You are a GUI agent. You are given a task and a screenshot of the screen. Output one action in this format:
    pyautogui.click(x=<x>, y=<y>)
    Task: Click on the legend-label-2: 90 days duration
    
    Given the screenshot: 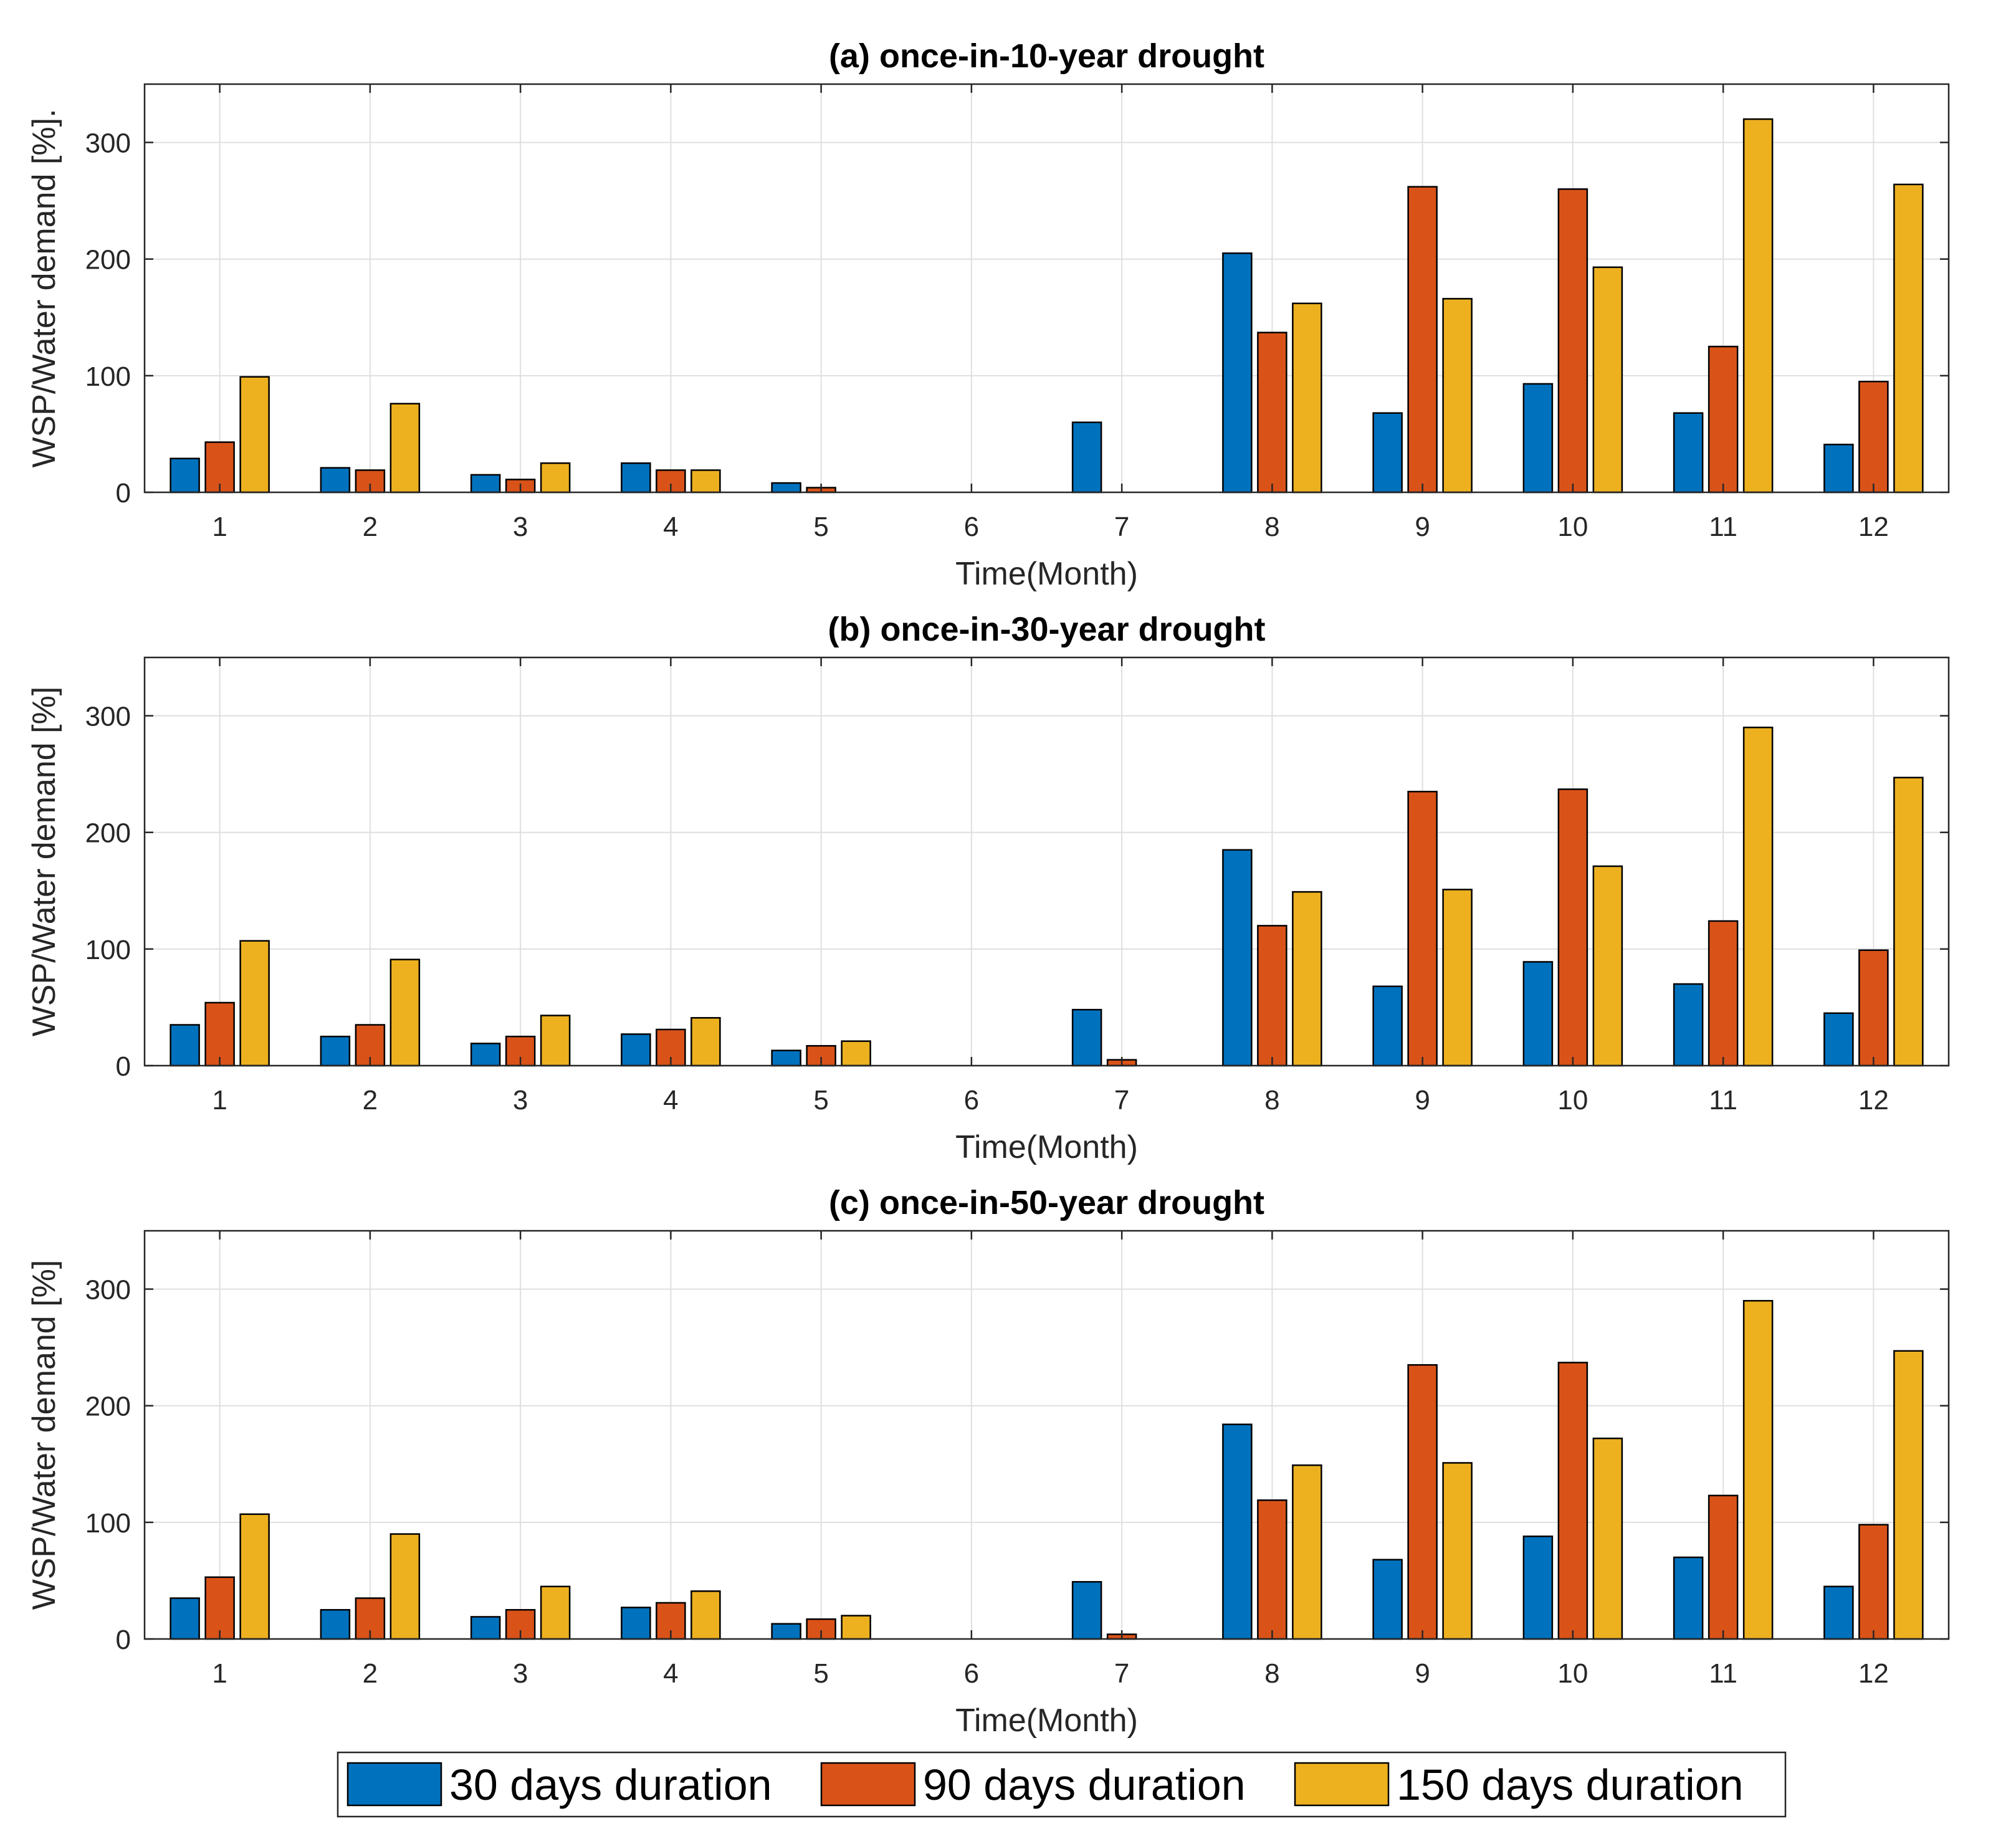 What is the action you would take?
    pyautogui.click(x=1084, y=1784)
    